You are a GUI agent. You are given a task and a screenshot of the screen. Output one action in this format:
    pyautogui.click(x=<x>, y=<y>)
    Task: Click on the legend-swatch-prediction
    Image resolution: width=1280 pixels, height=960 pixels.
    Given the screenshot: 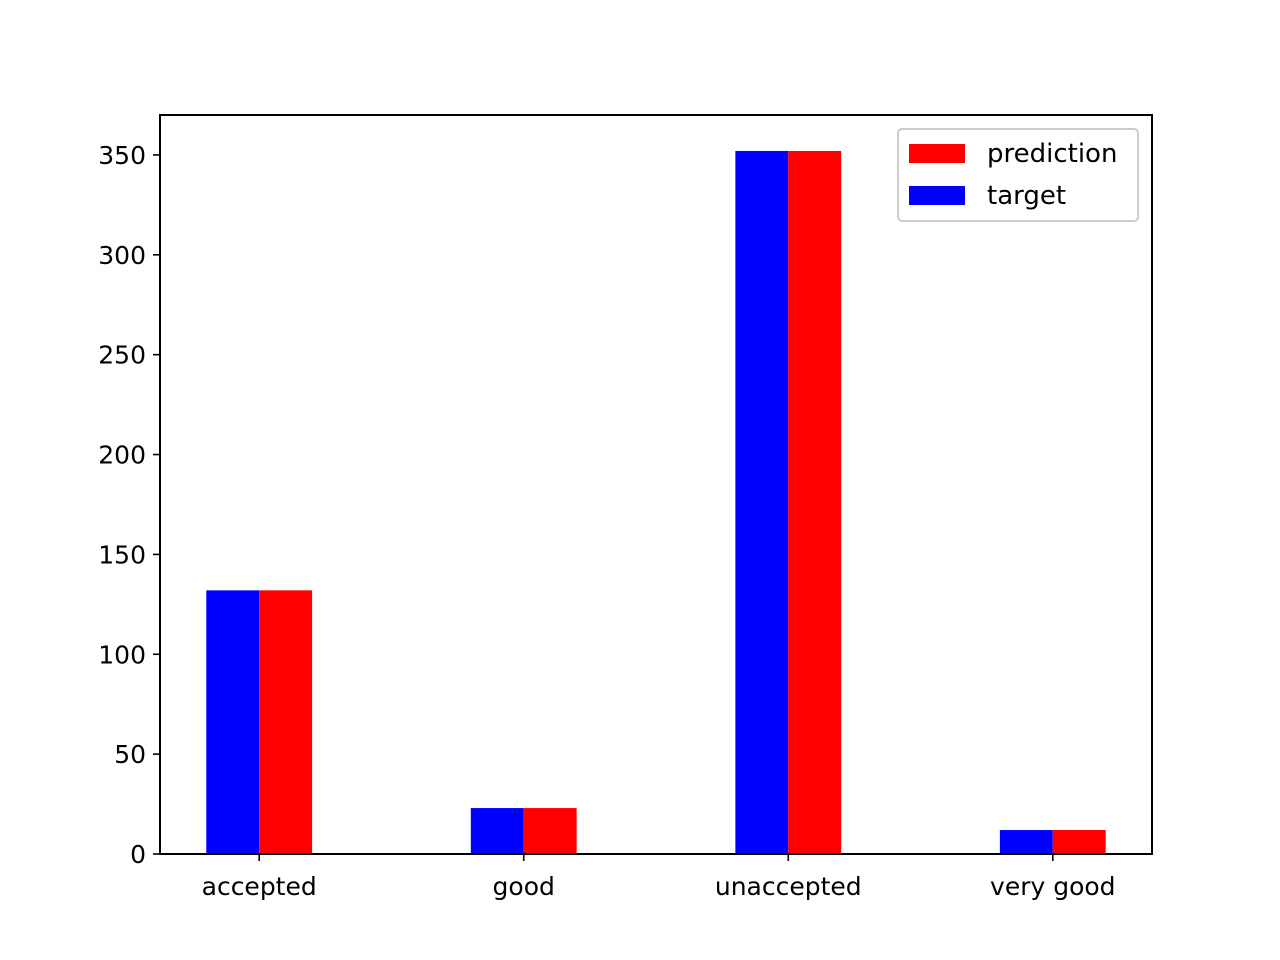 What is the action you would take?
    pyautogui.click(x=937, y=153)
    